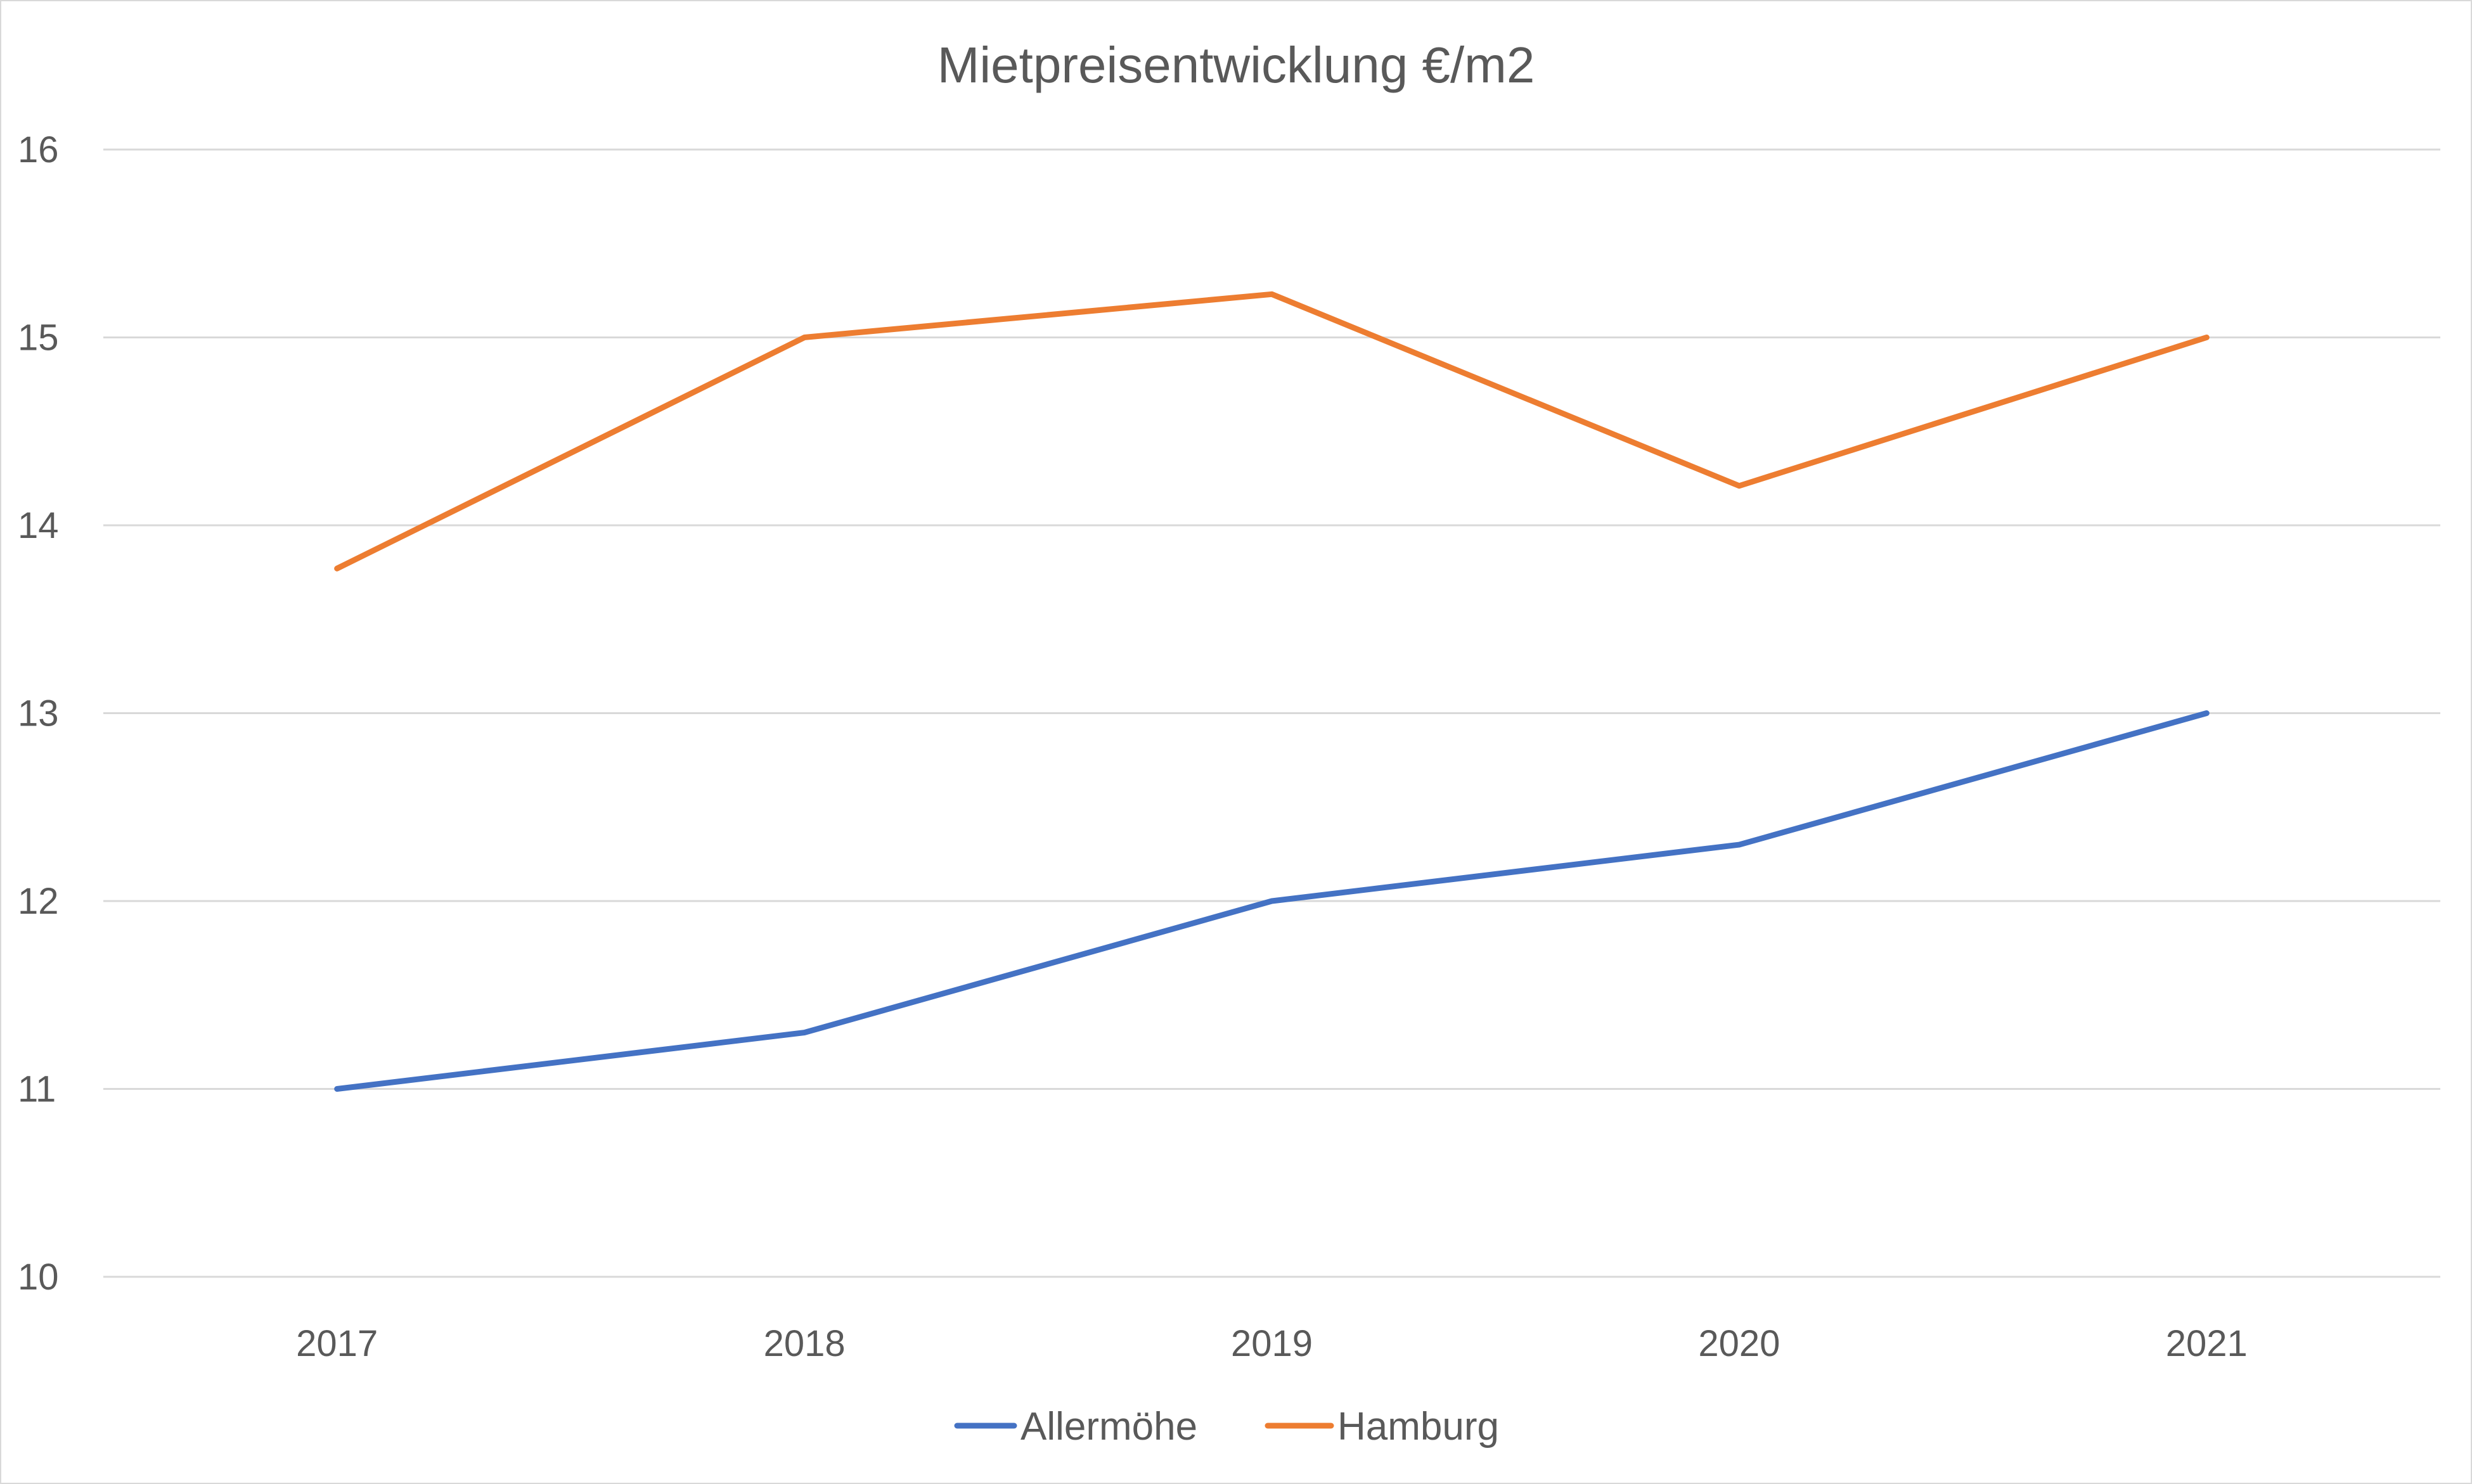  I want to click on y-tick-label: 11, so click(37, 1089).